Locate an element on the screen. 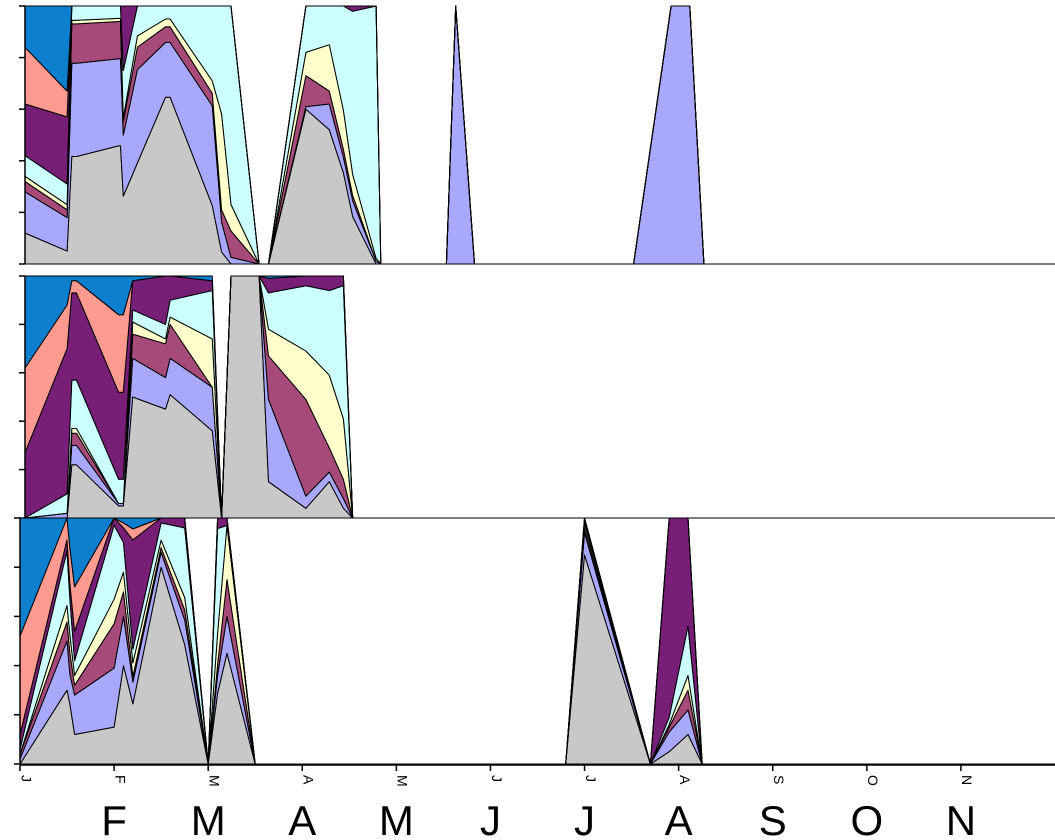 The image size is (1055, 840). x-tick-label-large: F is located at coordinates (114, 818).